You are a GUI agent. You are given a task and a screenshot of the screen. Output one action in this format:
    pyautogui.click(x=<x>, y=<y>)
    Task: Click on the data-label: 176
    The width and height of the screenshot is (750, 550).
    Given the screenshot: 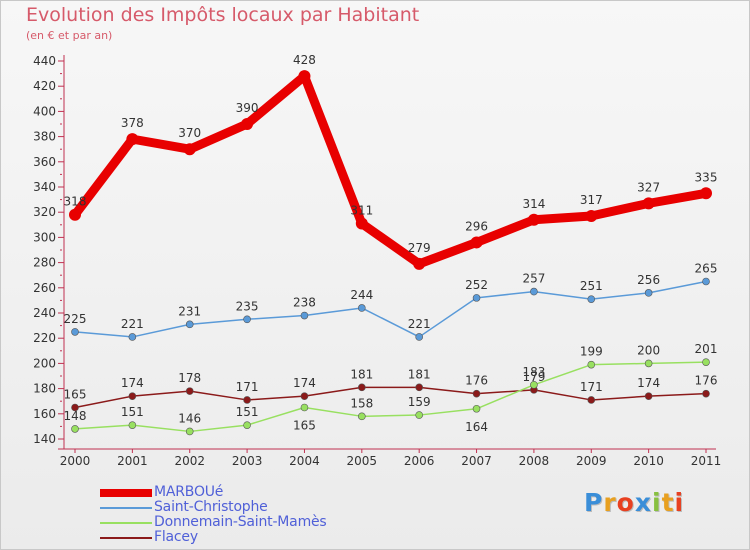 What is the action you would take?
    pyautogui.click(x=706, y=381)
    